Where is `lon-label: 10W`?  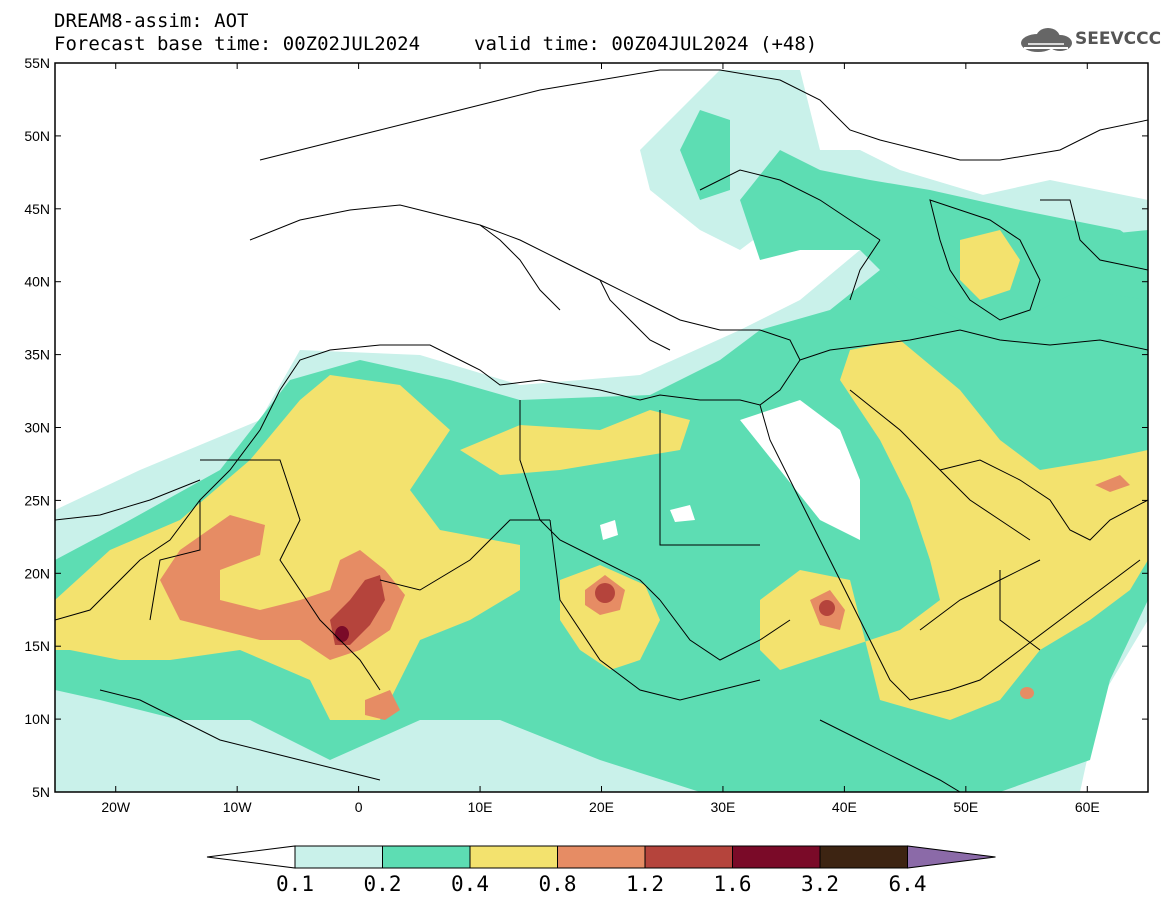 lon-label: 10W is located at coordinates (238, 807).